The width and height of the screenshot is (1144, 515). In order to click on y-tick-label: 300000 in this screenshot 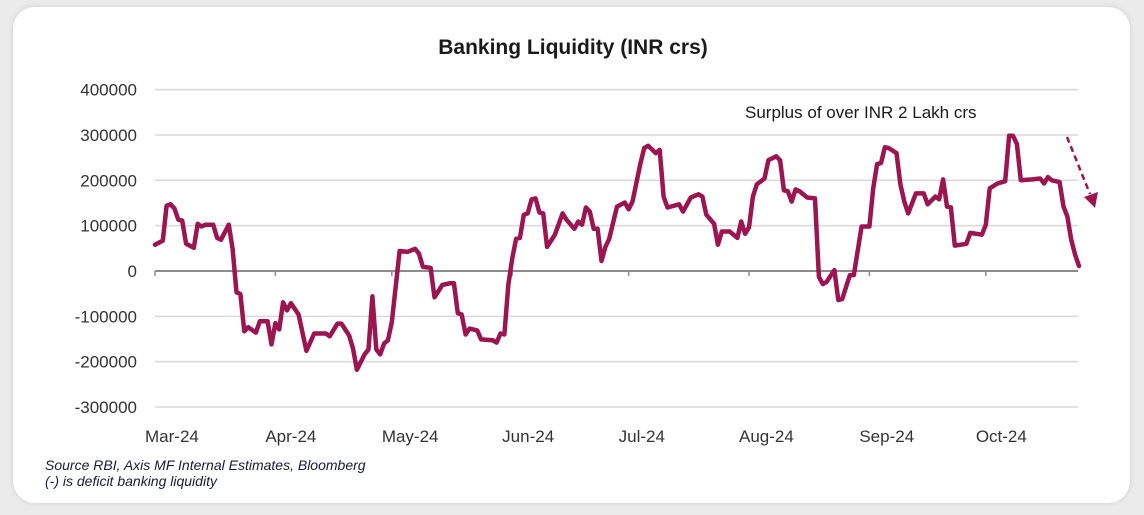, I will do `click(108, 135)`.